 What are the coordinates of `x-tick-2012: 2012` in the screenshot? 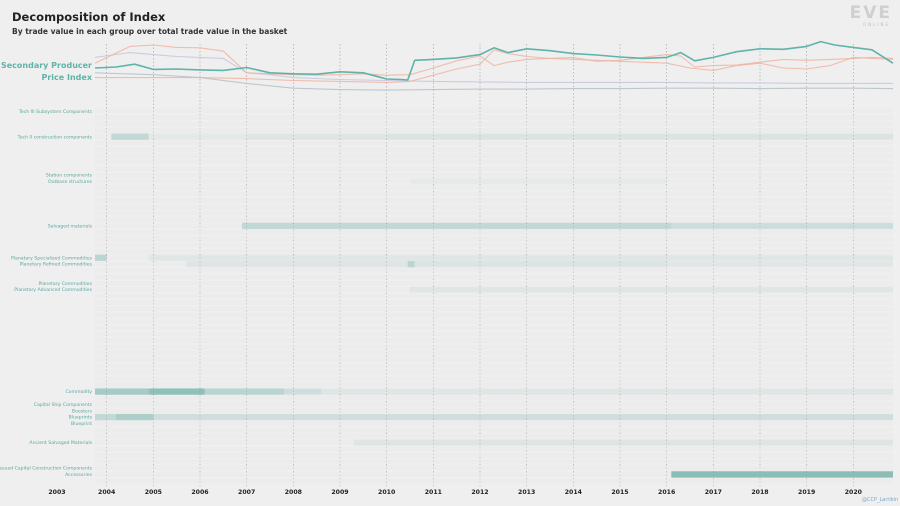 It's located at (479, 492).